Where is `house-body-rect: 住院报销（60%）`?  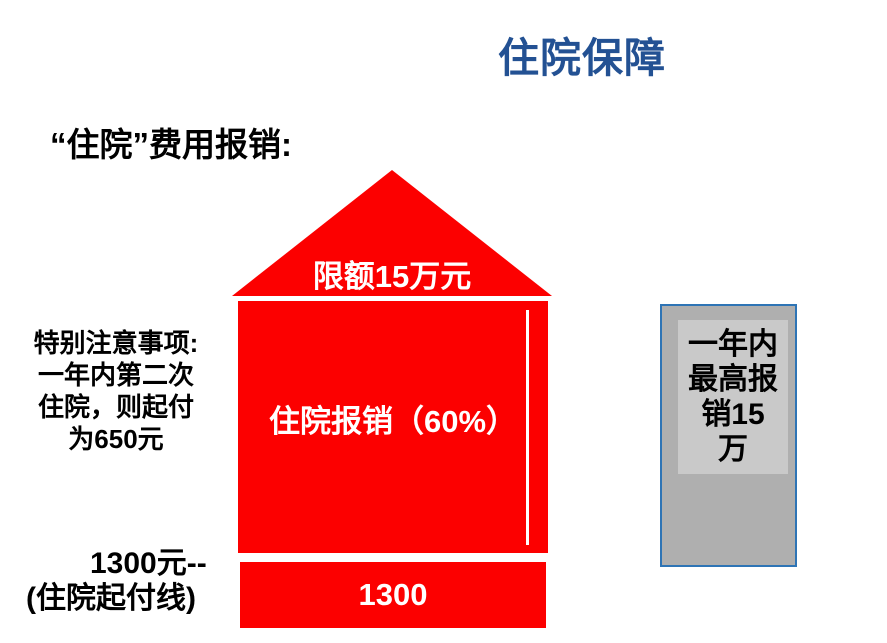 house-body-rect: 住院报销（60%） is located at coordinates (393, 427).